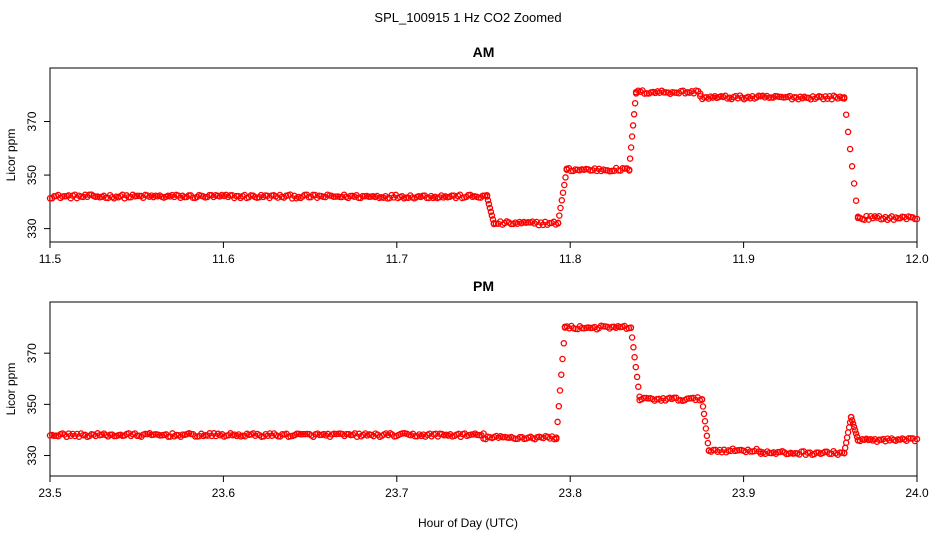 Image resolution: width=936 pixels, height=540 pixels. What do you see at coordinates (571, 493) in the screenshot?
I see `panel-pm-x-tick-label: 23.8` at bounding box center [571, 493].